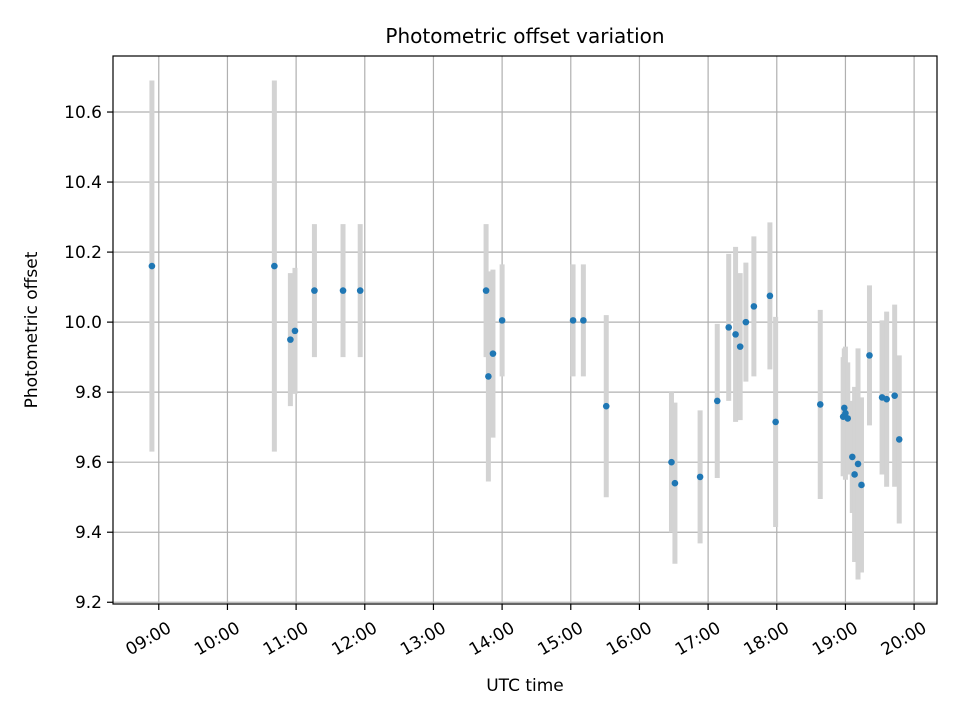  Describe the element at coordinates (835, 639) in the screenshot. I see `x-tick-label: 19:00` at that location.